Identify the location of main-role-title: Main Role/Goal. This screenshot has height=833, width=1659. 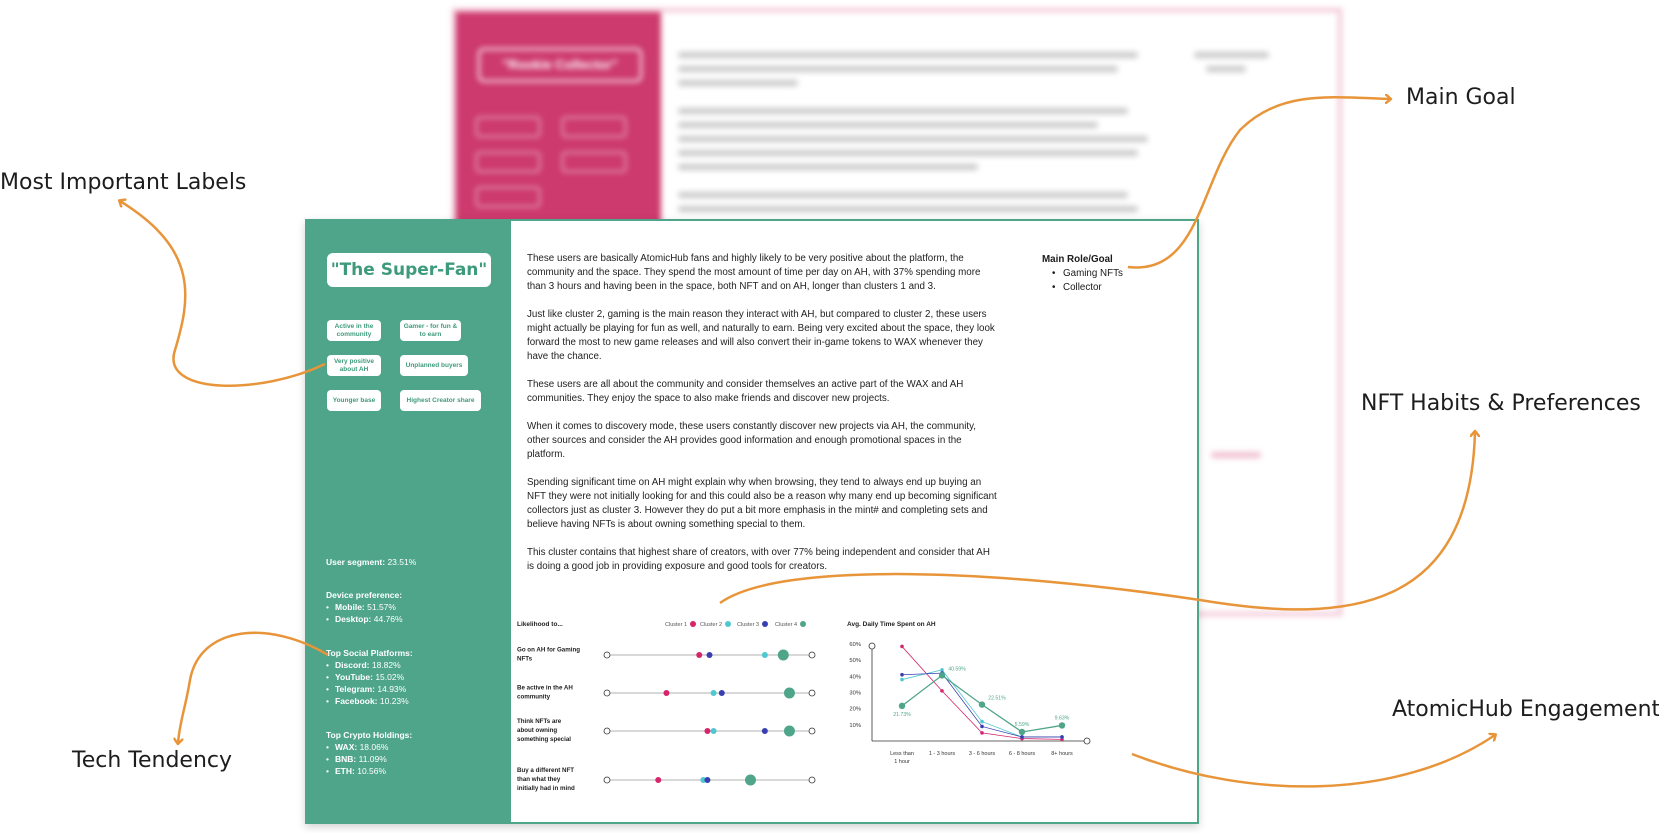
(1077, 259).